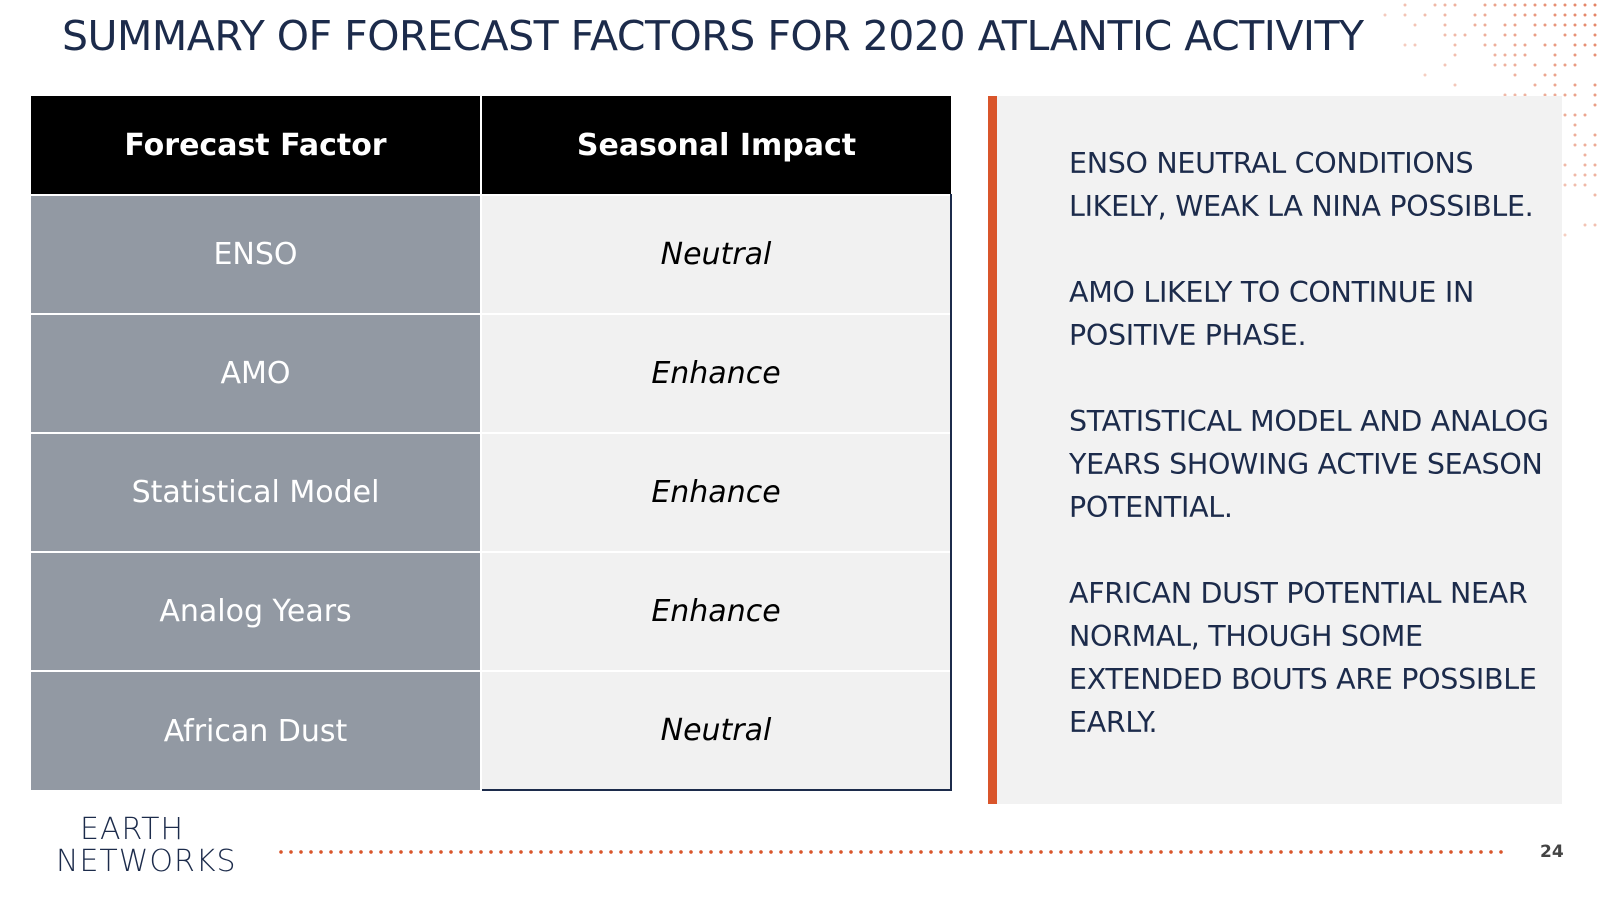  Describe the element at coordinates (491, 492) in the screenshot. I see `table-row: Statistical Model Enhance` at that location.